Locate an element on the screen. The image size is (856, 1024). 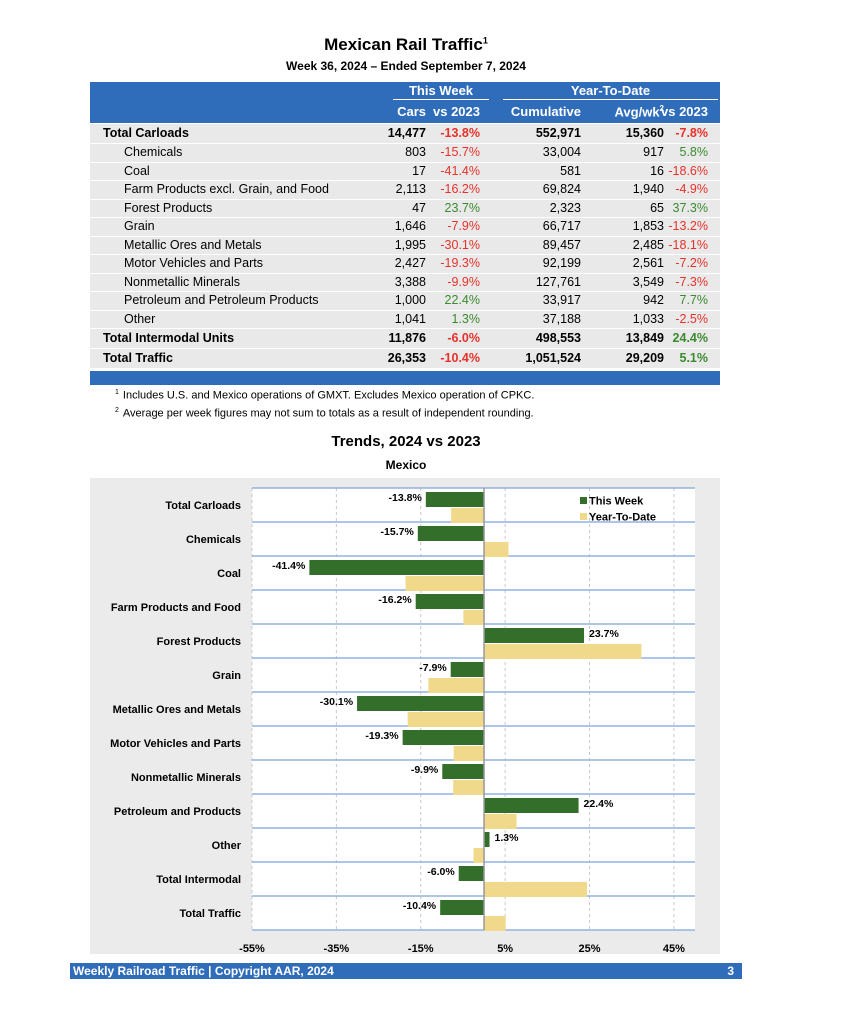
footnote-ref: 1 is located at coordinates (485, 40).